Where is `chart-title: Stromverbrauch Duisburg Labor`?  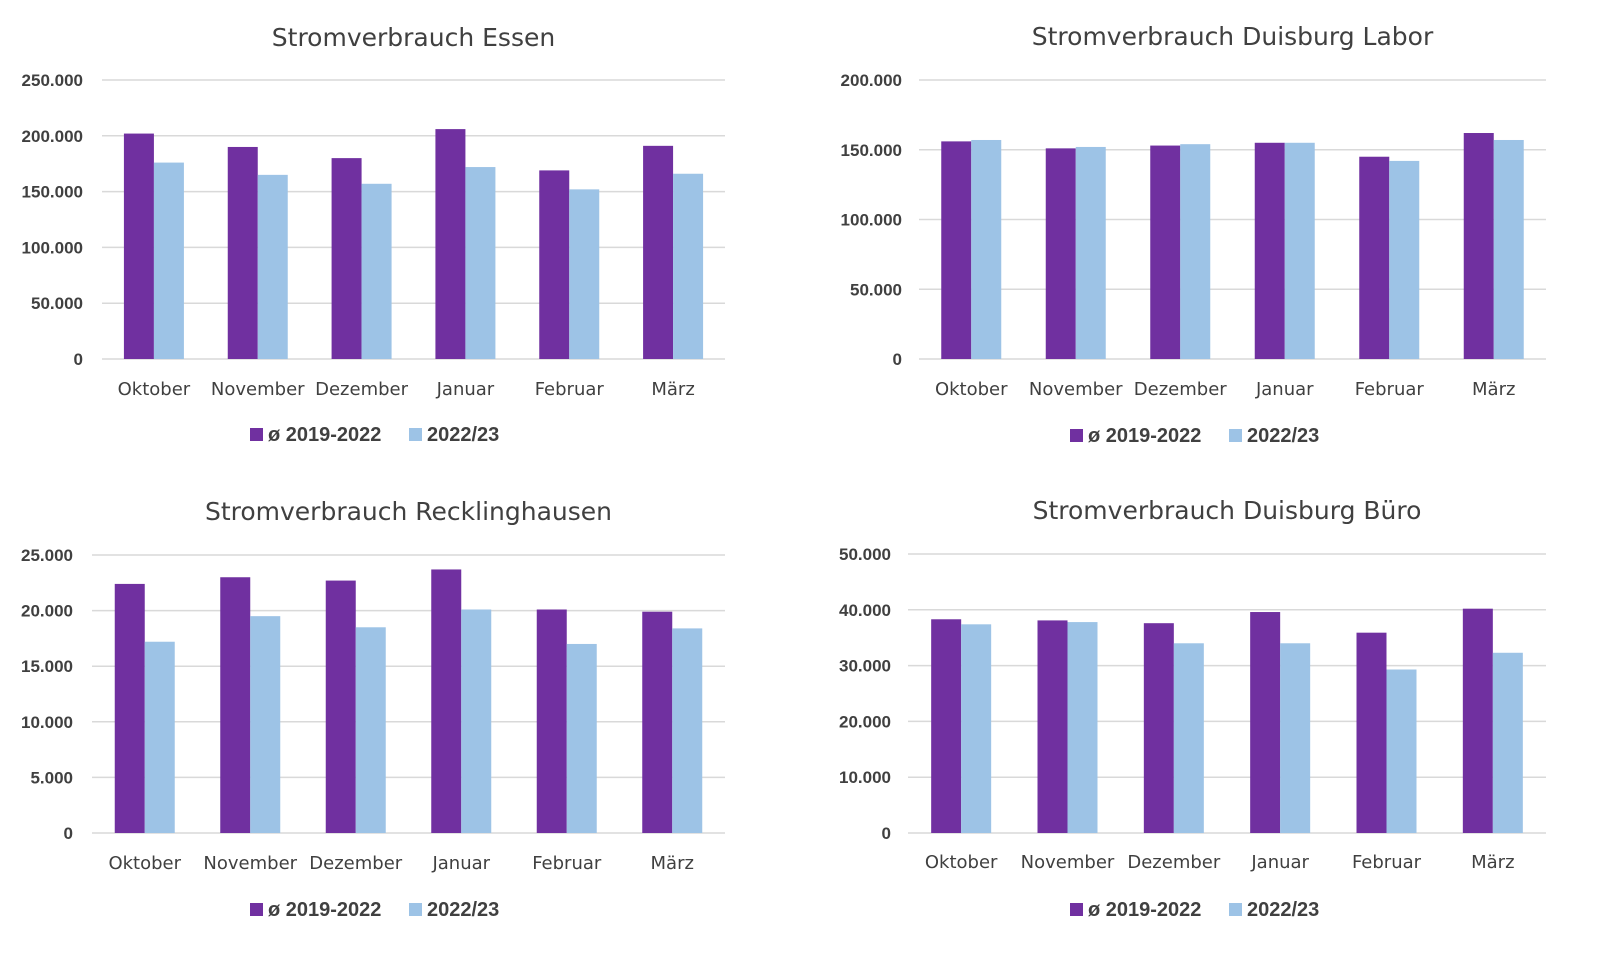
chart-title: Stromverbrauch Duisburg Labor is located at coordinates (1233, 36).